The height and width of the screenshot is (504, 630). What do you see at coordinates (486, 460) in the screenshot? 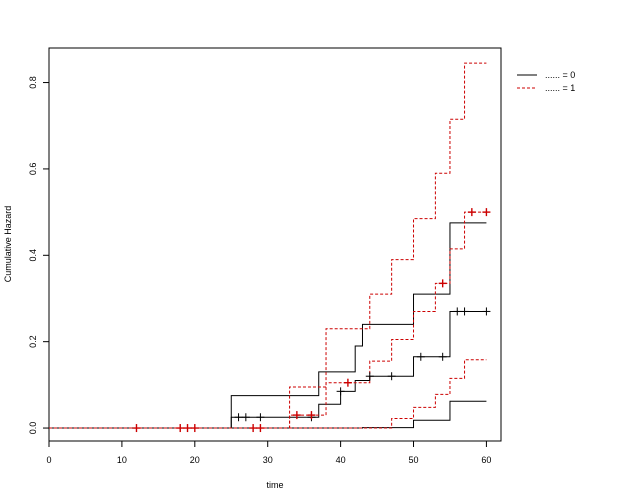
I see `x-tick-label: 60` at bounding box center [486, 460].